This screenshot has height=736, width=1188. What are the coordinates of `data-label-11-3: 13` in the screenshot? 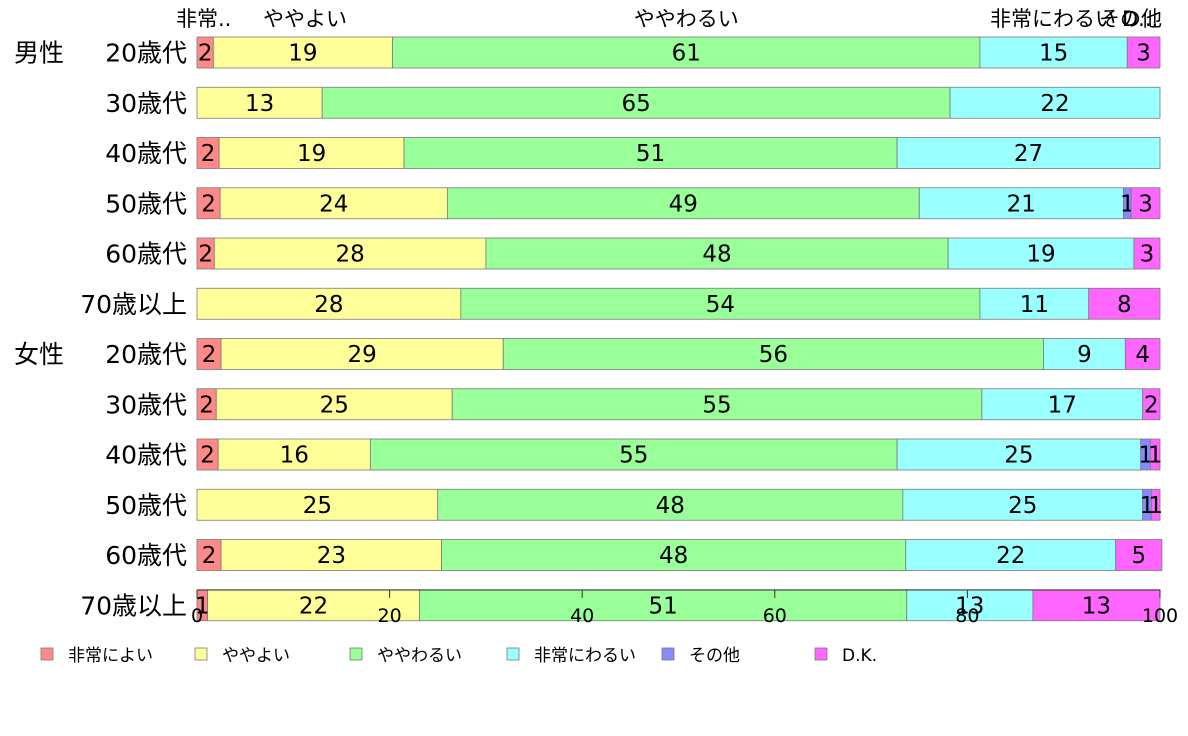 It's located at (969, 606).